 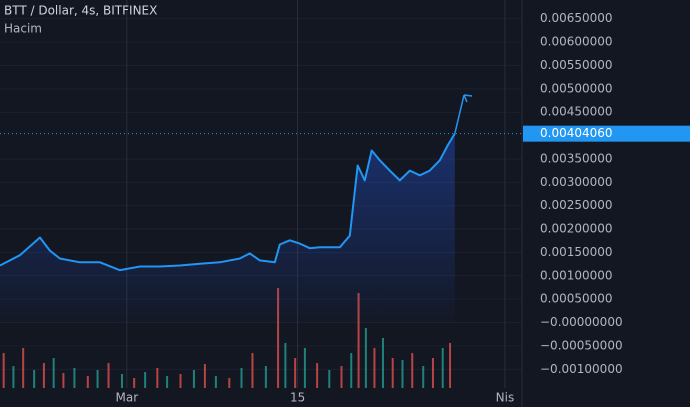 What do you see at coordinates (505, 398) in the screenshot?
I see `x-tick-label: Nis` at bounding box center [505, 398].